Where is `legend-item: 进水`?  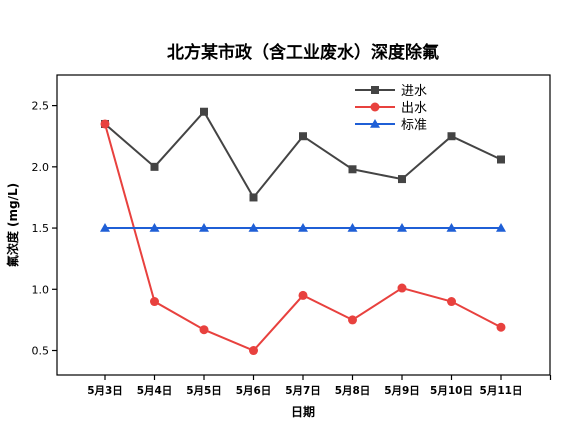
legend-item: 进水 is located at coordinates (391, 91).